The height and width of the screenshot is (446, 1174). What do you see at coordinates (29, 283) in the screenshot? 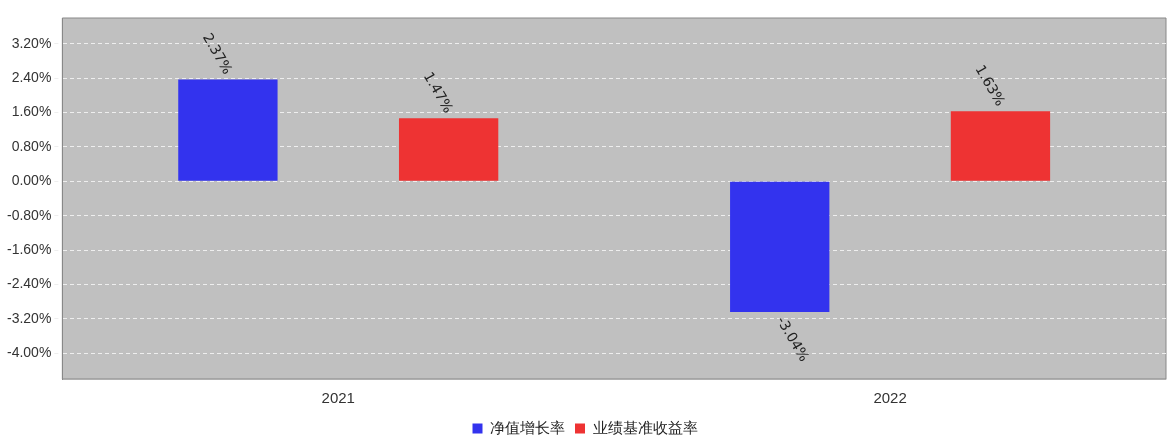
I see `y-tick-label: -2.40%` at bounding box center [29, 283].